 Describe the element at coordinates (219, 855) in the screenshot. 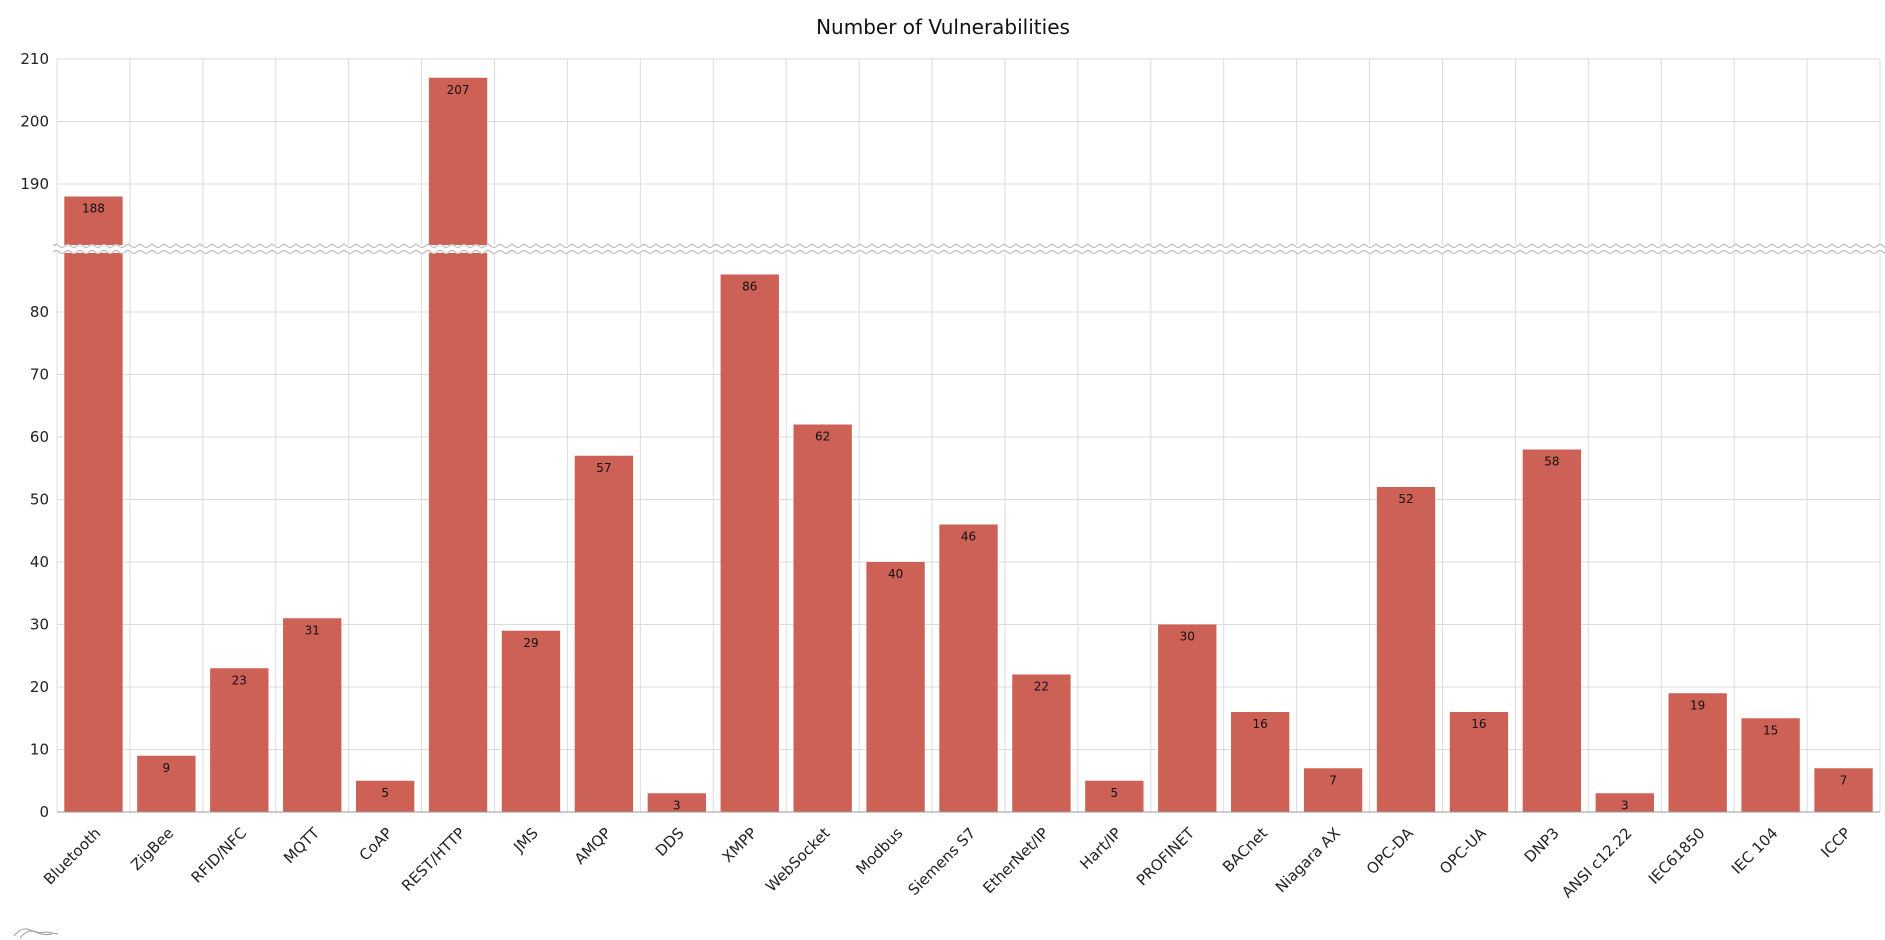

I see `x-tick-label: RFID/NFC` at that location.